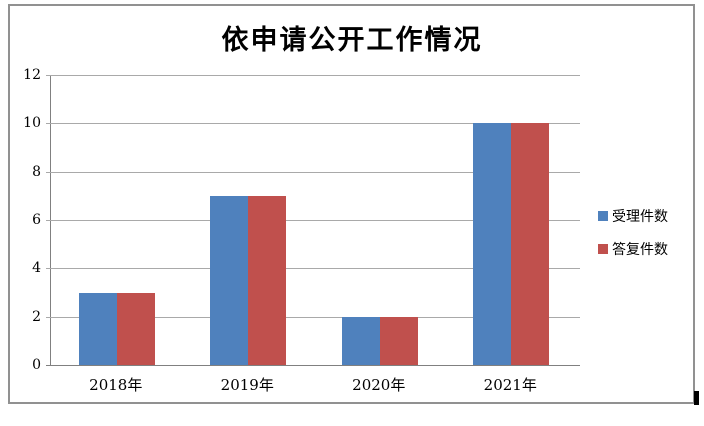 The height and width of the screenshot is (426, 704). I want to click on y-tick-label-4: 4, so click(36, 268).